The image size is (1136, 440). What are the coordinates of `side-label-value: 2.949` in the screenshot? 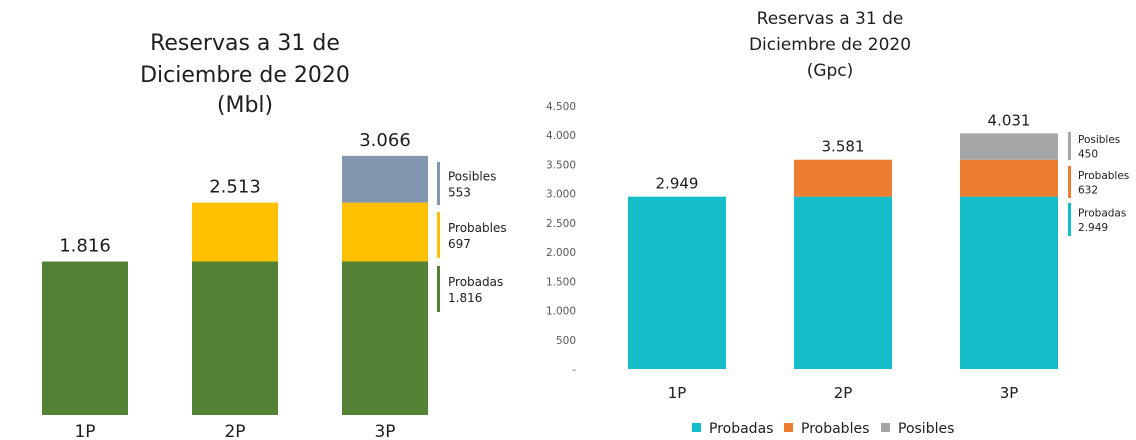 It's located at (1093, 228).